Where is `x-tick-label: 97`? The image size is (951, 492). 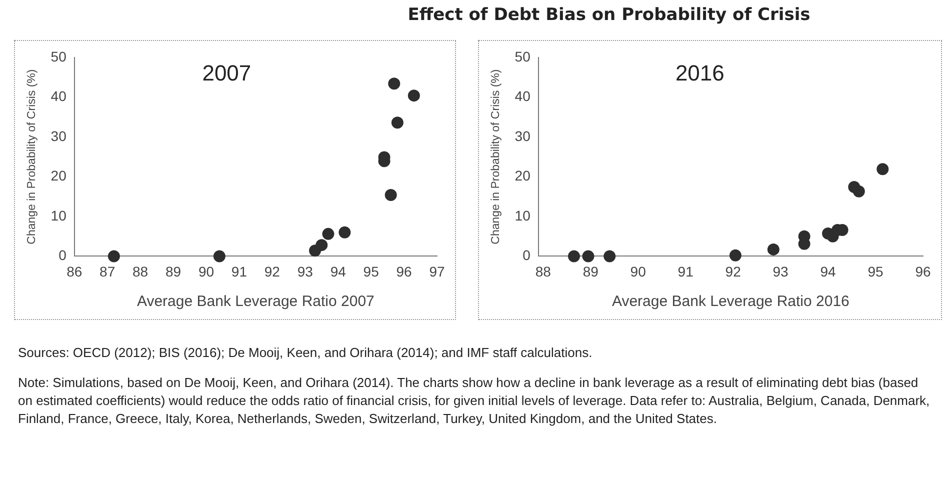
x-tick-label: 97 is located at coordinates (437, 271).